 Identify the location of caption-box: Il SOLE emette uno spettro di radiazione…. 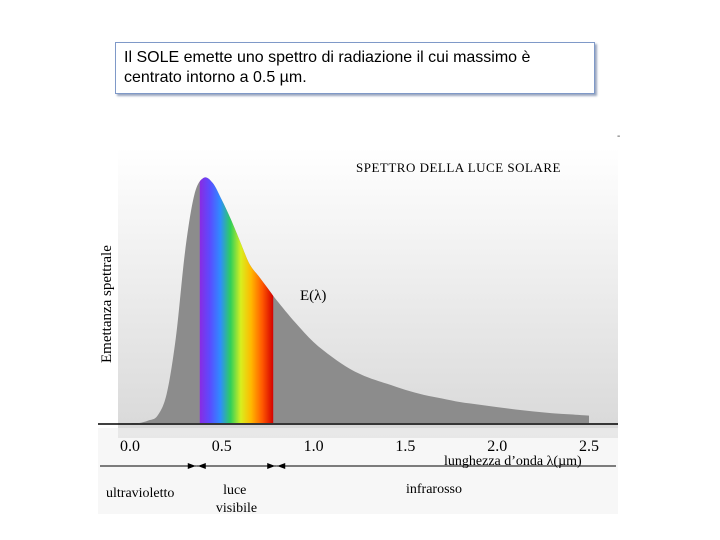
(355, 68).